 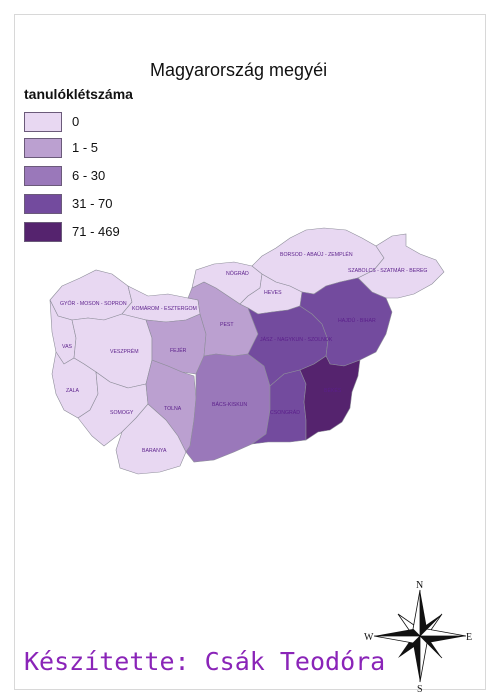 What do you see at coordinates (401, 266) in the screenshot?
I see `county-szabolcs-szatmar-bereg` at bounding box center [401, 266].